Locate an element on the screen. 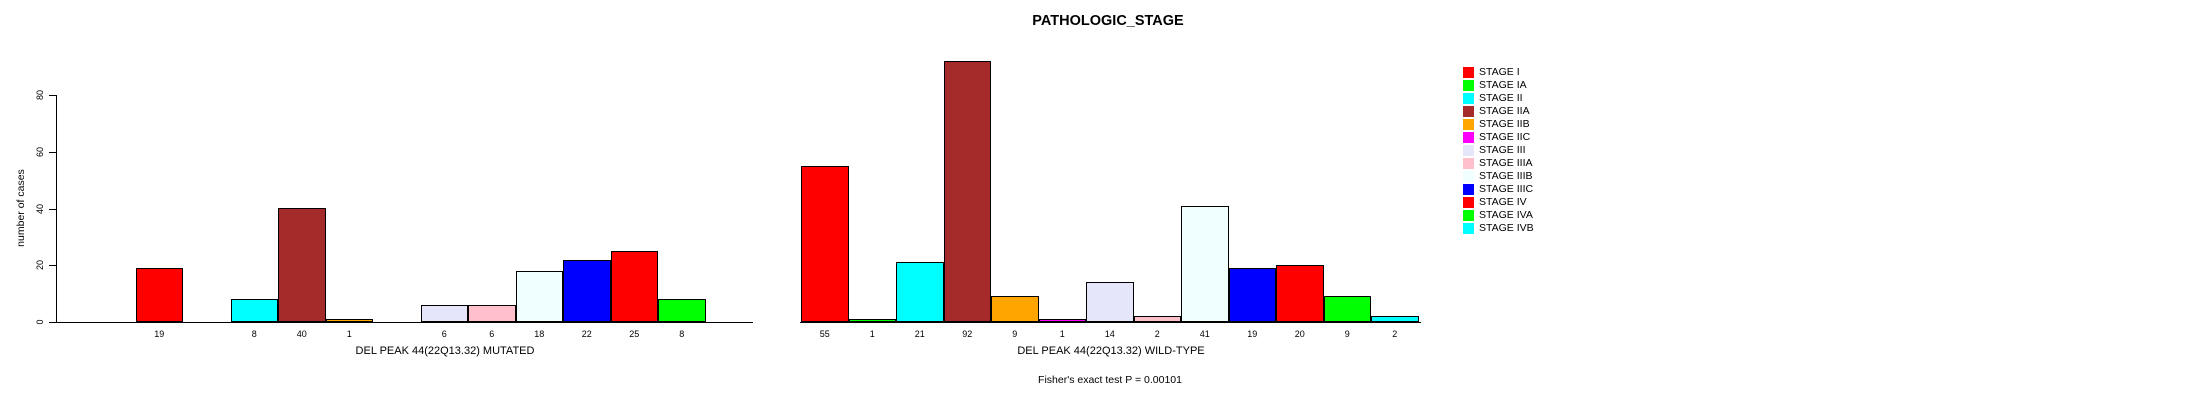  legend-label: STAGE IIB is located at coordinates (1504, 123).